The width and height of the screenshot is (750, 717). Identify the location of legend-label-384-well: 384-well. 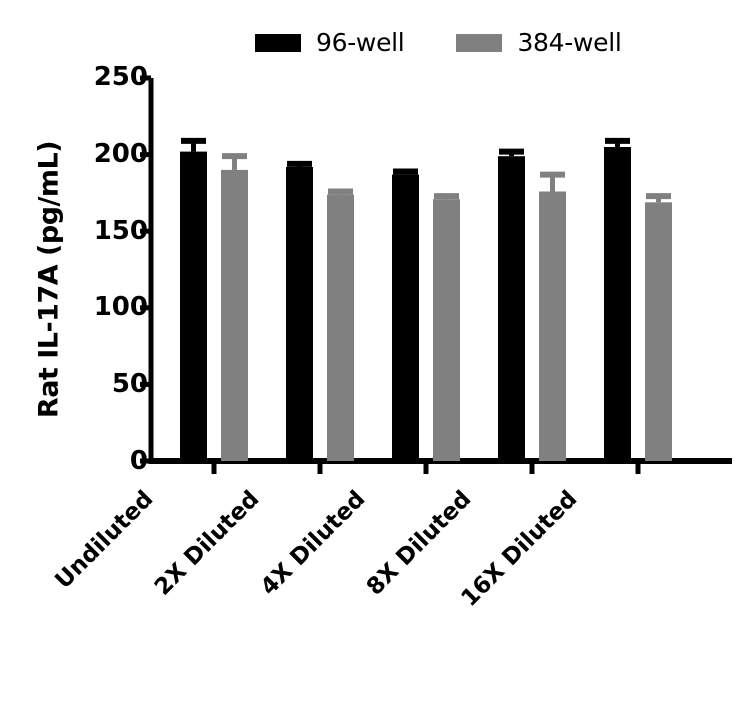
(569, 42).